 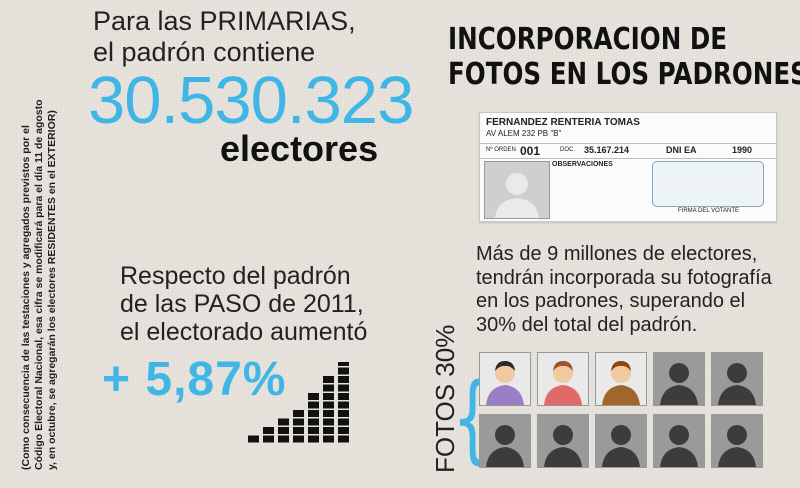 What do you see at coordinates (501, 150) in the screenshot?
I see `card-orden-label: Nº ORDEN` at bounding box center [501, 150].